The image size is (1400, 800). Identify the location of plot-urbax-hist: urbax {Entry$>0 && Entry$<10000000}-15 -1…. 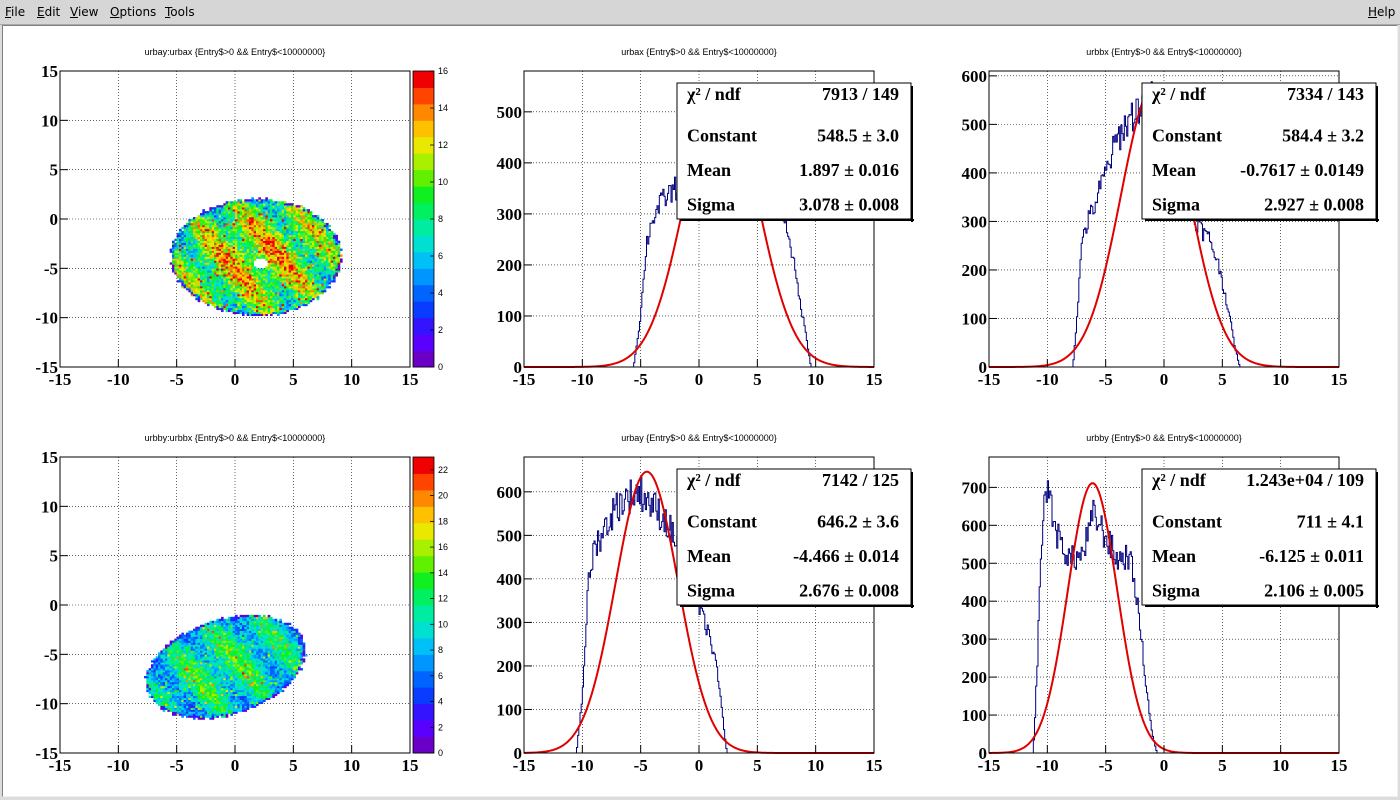
(706, 218).